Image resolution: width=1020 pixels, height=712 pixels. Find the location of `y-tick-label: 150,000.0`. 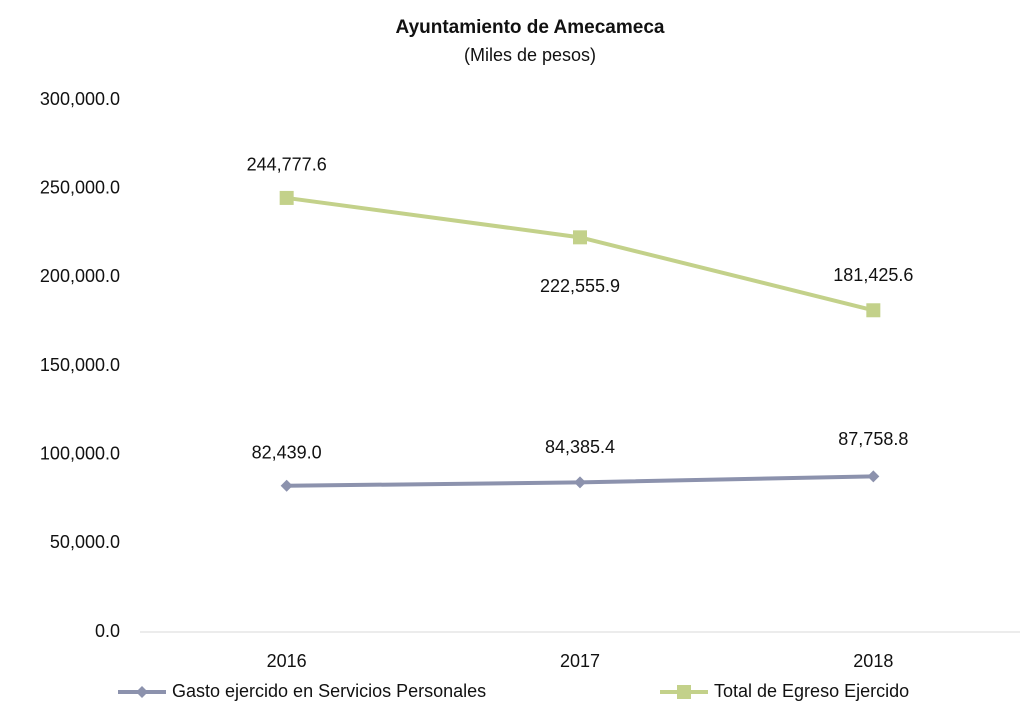

y-tick-label: 150,000.0 is located at coordinates (80, 365).